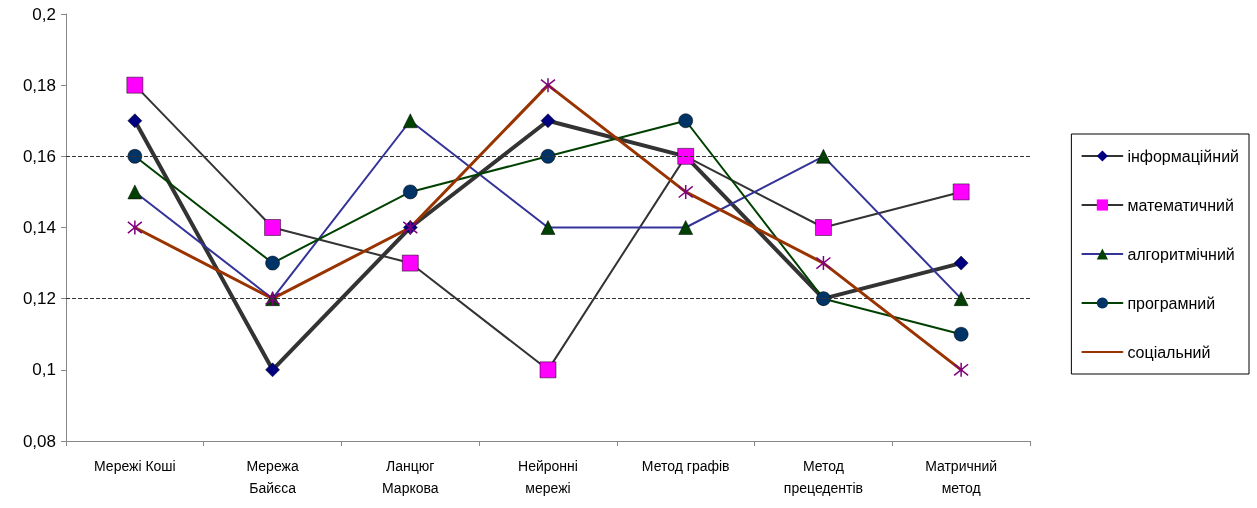 The width and height of the screenshot is (1257, 508). I want to click on x-tick-label: Мережі Коші, so click(135, 466).